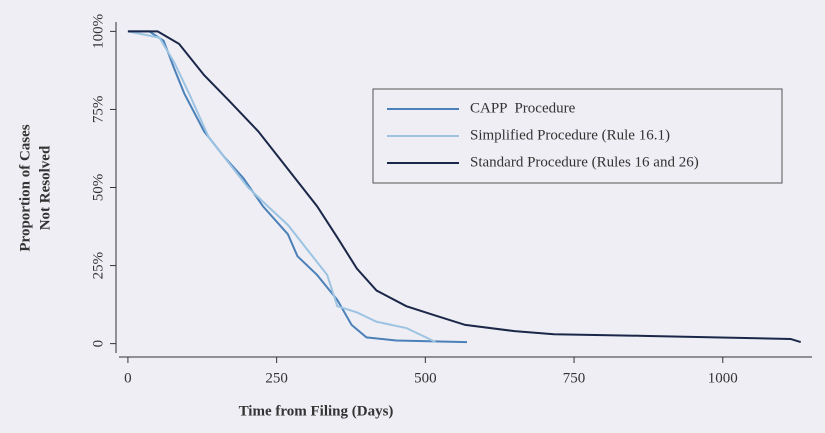  I want to click on y-tick-label-group: 0, so click(98, 344).